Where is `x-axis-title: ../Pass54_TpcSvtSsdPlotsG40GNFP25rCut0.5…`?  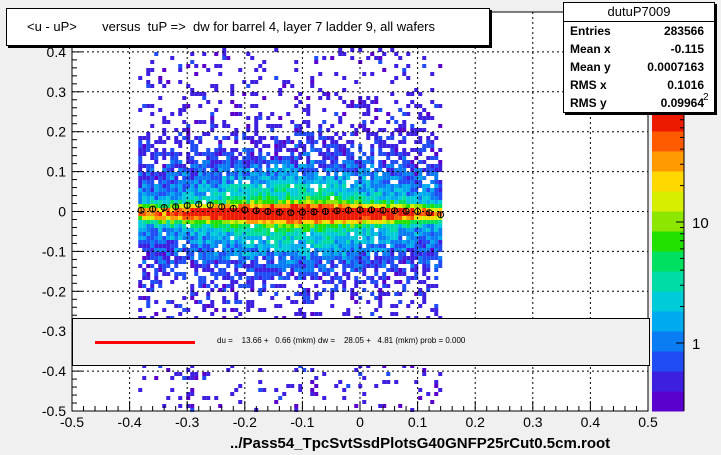 x-axis-title: ../Pass54_TpcSvtSsdPlotsG40GNFP25rCut0.5… is located at coordinates (420, 443).